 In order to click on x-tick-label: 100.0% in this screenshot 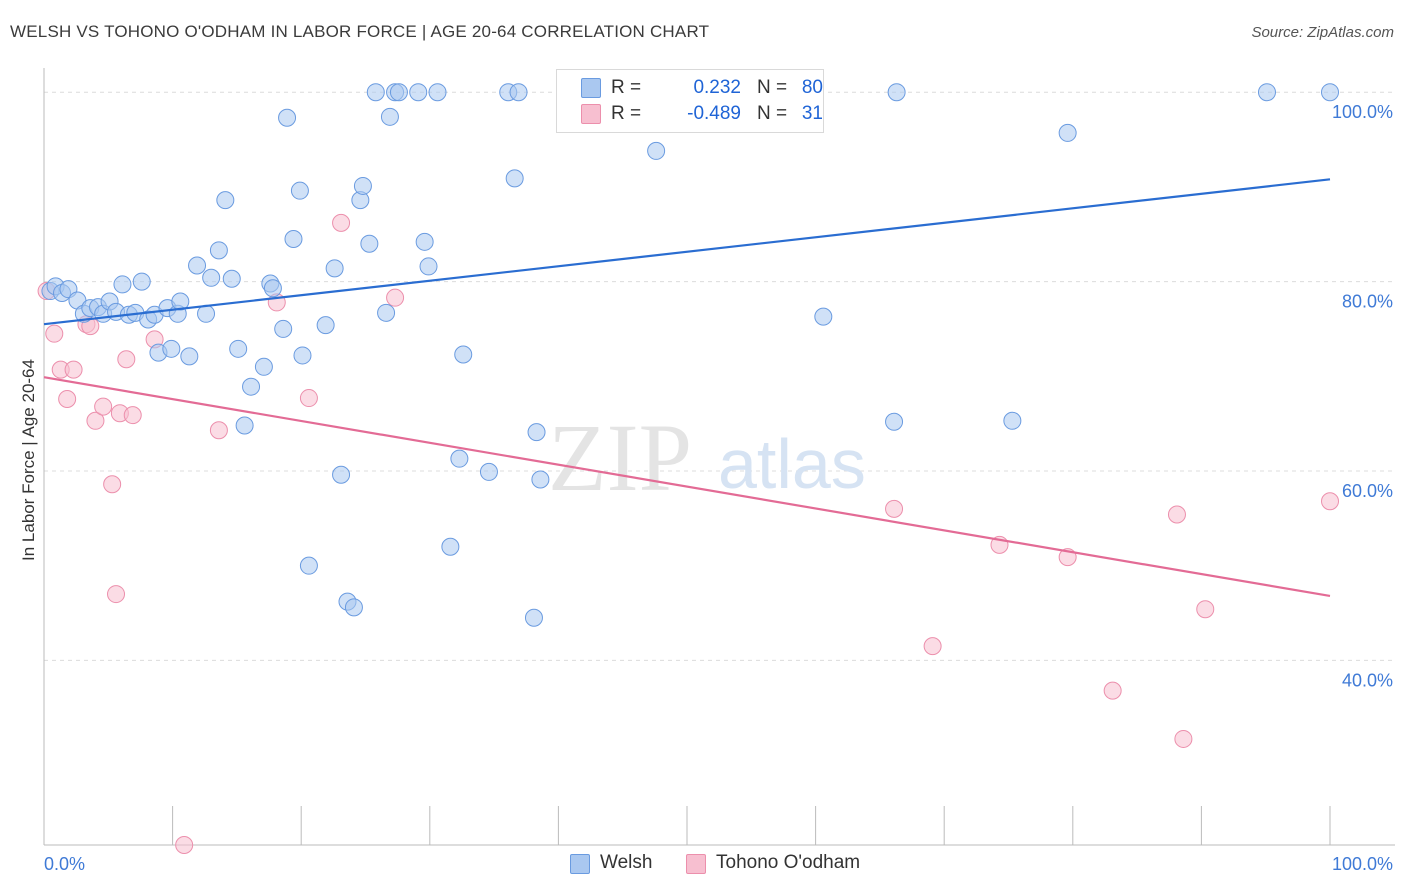, I will do `click(1362, 864)`.